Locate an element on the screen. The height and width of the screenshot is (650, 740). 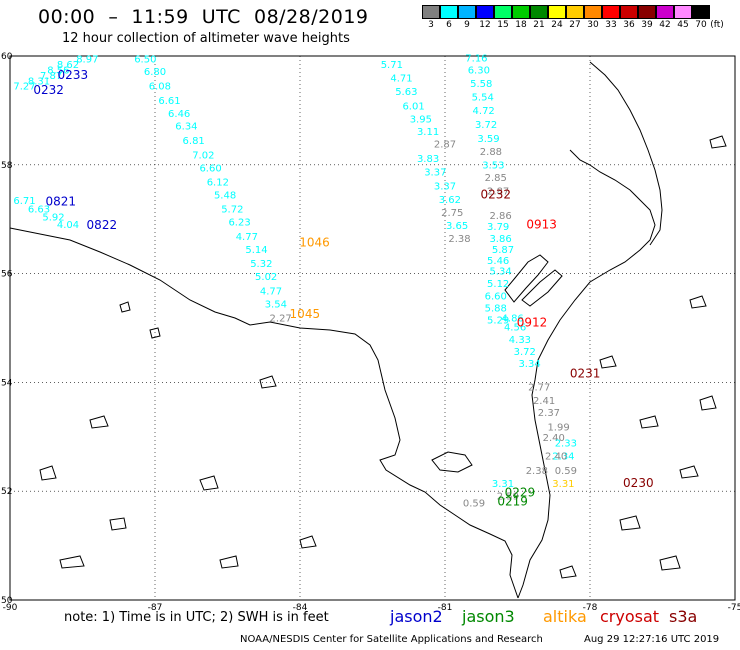
wave-height-value: 6.30 is located at coordinates (479, 70).